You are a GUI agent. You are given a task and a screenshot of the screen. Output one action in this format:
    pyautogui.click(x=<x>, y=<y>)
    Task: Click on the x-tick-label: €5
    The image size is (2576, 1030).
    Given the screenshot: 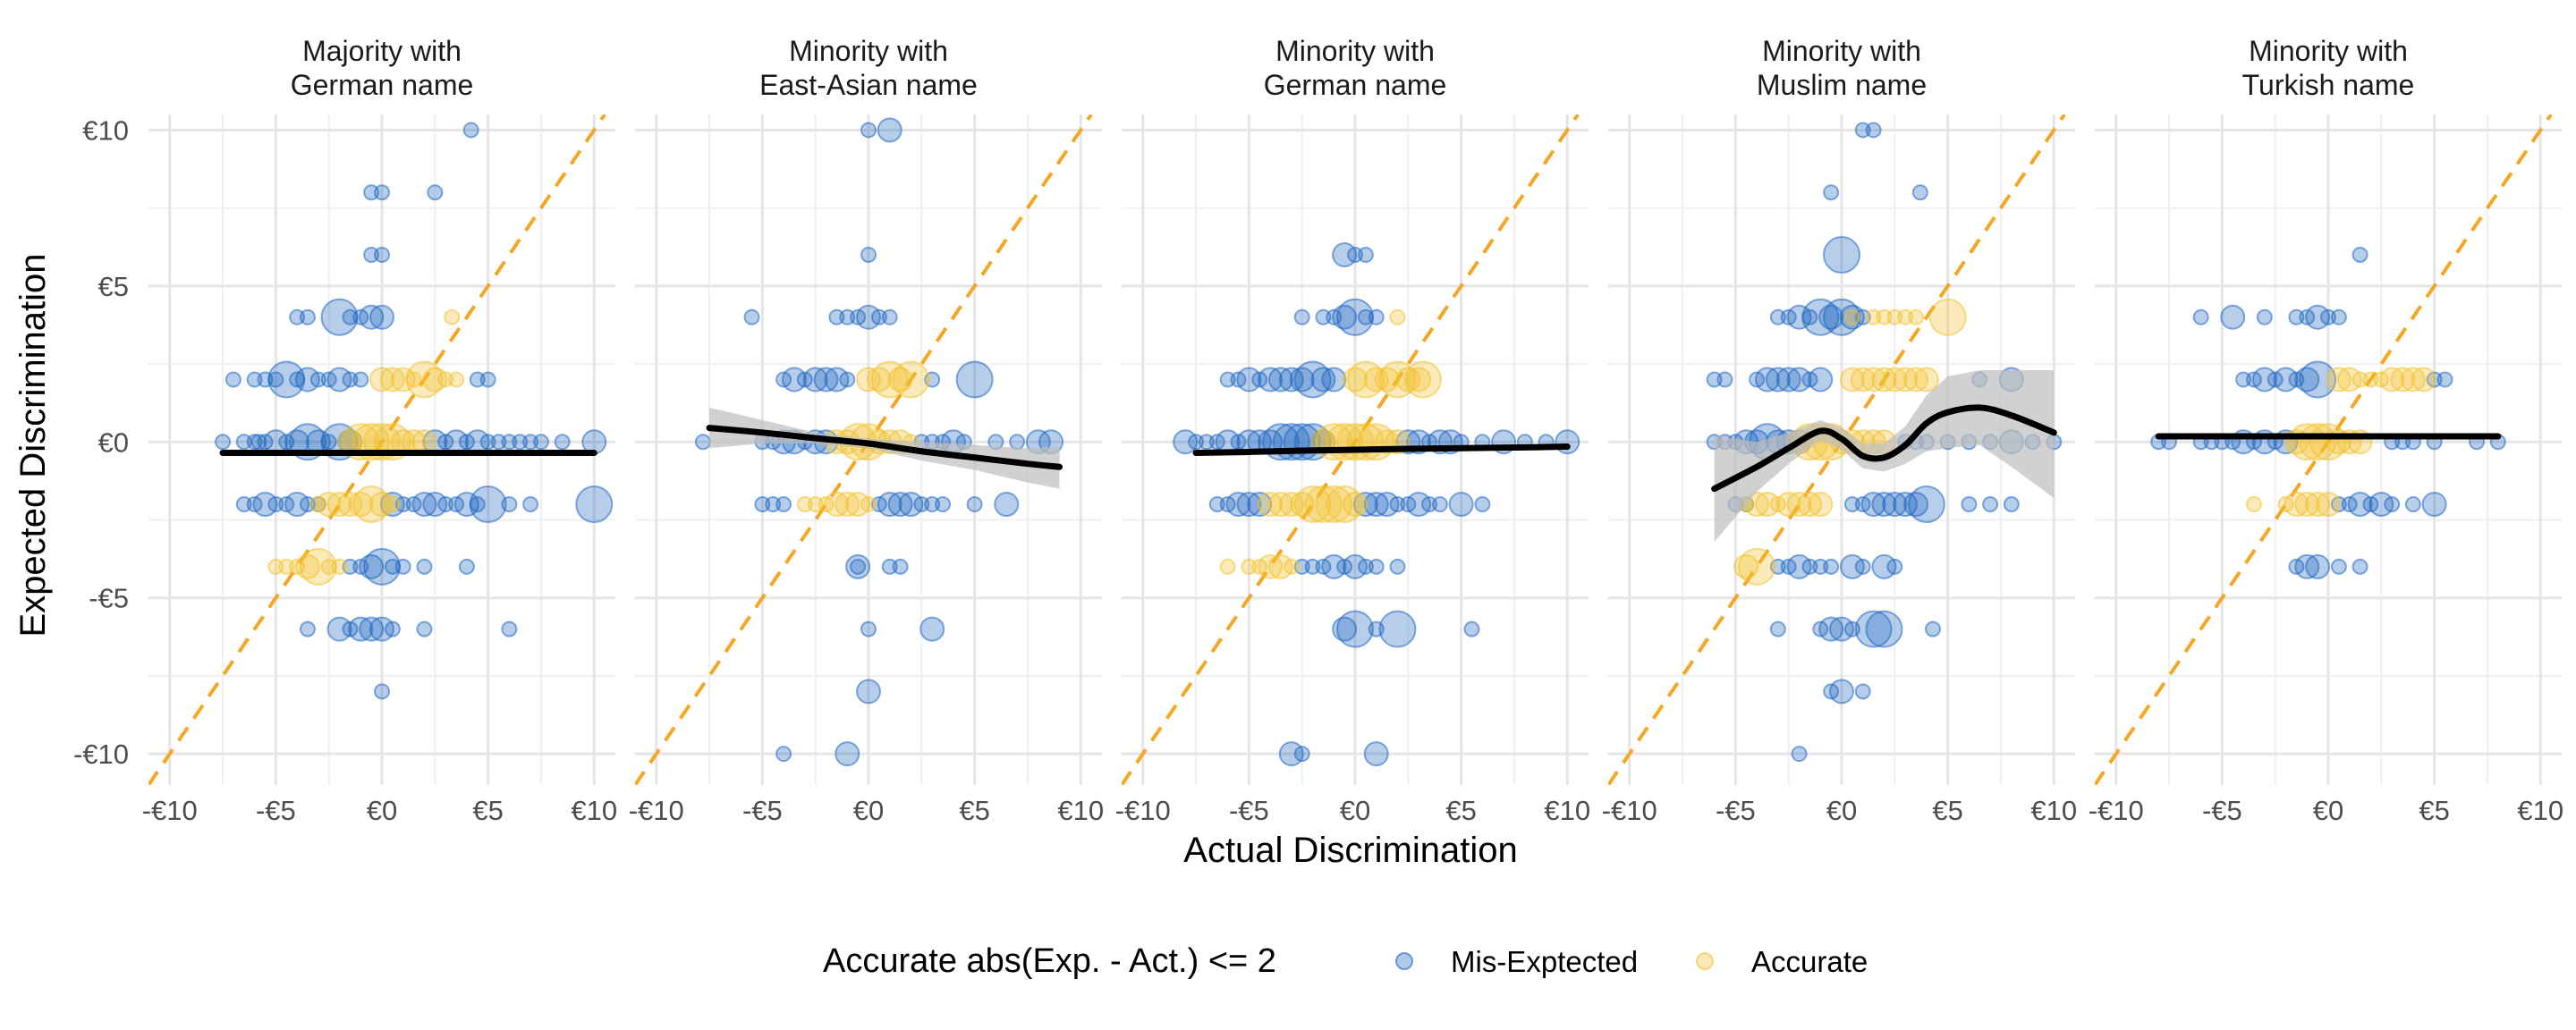 What is the action you would take?
    pyautogui.click(x=974, y=810)
    